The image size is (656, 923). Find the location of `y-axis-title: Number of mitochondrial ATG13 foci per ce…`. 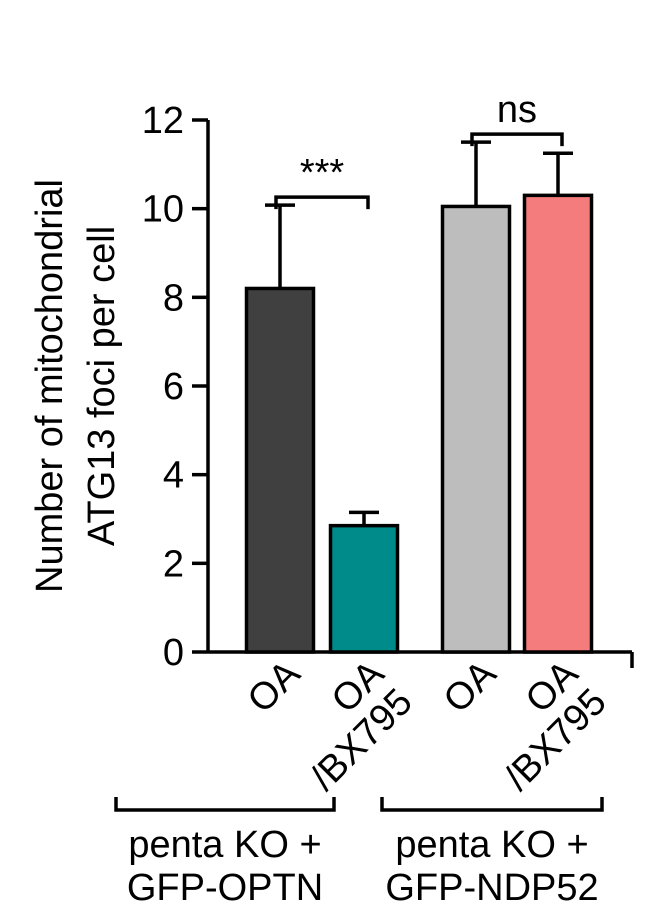

y-axis-title: Number of mitochondrial ATG13 foci per ce… is located at coordinates (76, 386).